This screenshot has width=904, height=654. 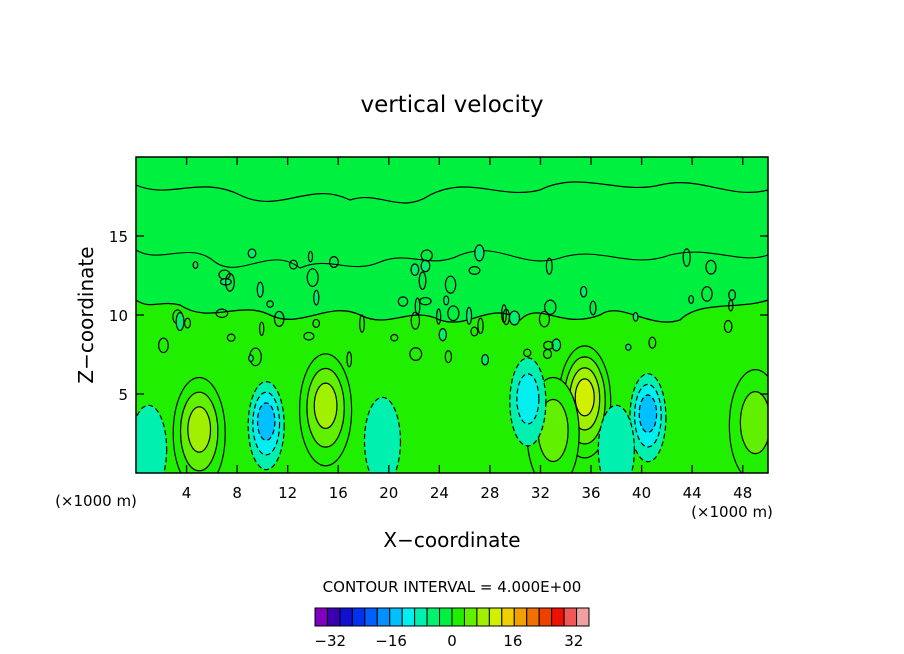 I want to click on colorbar-tick-label: 16, so click(x=512, y=641).